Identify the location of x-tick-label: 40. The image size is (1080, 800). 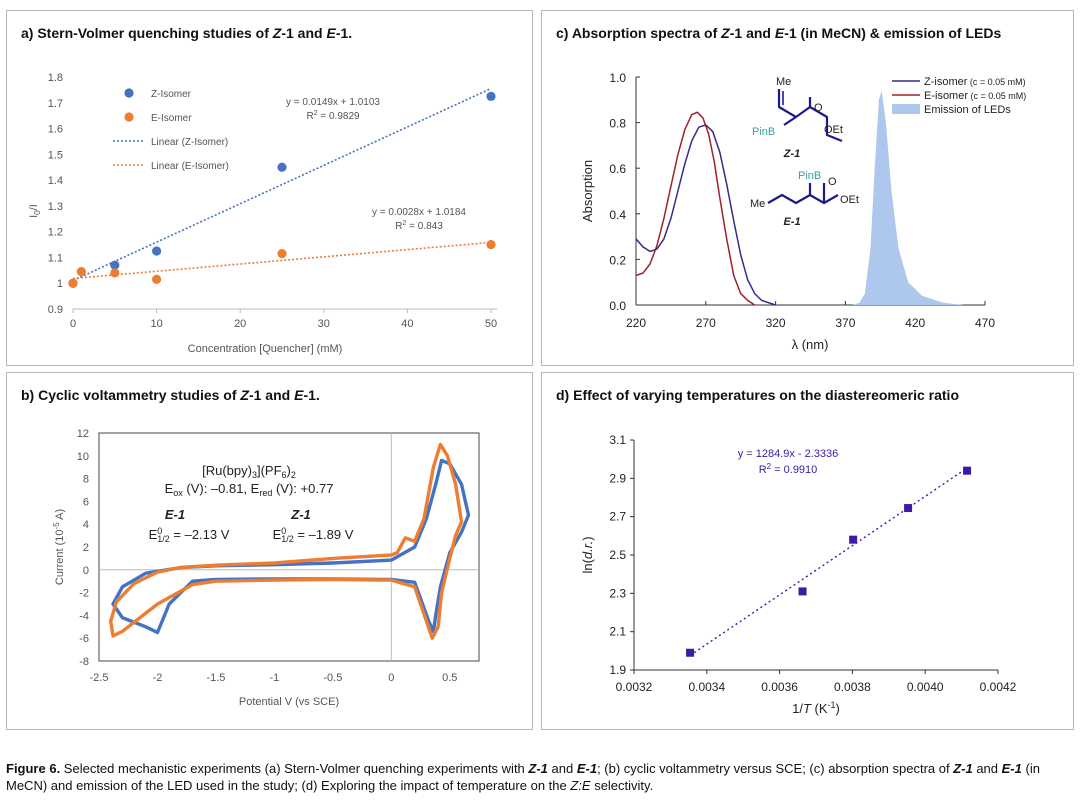
(407, 324).